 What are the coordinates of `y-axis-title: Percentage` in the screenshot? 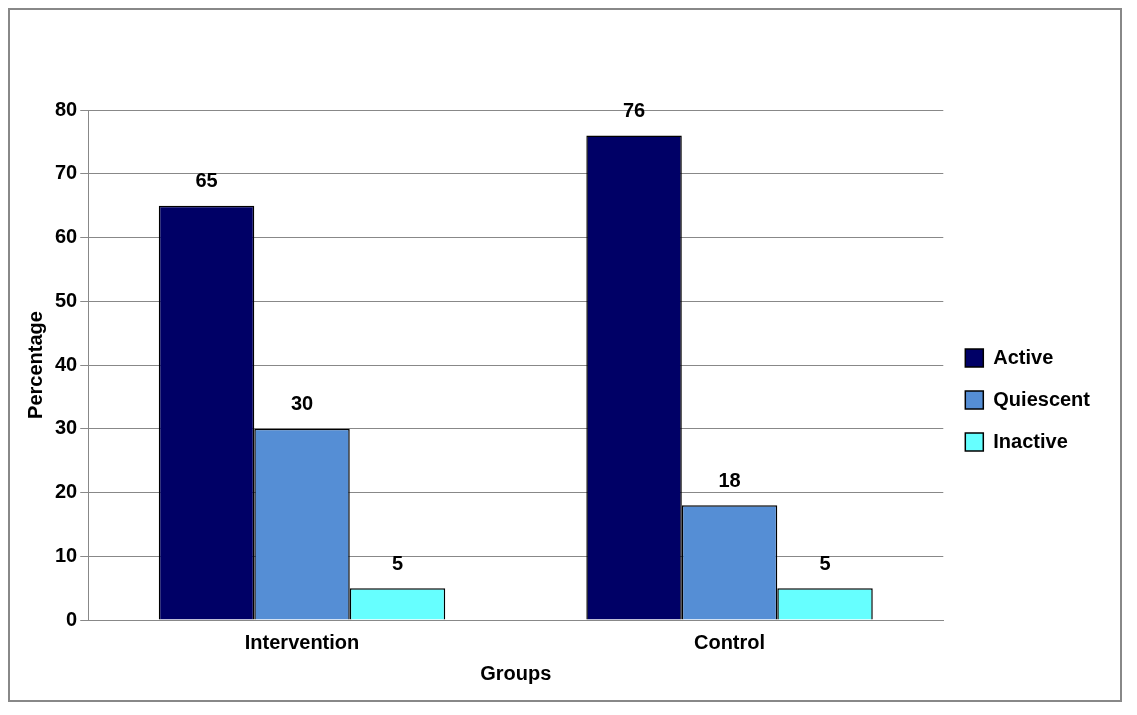 It's located at (34, 365).